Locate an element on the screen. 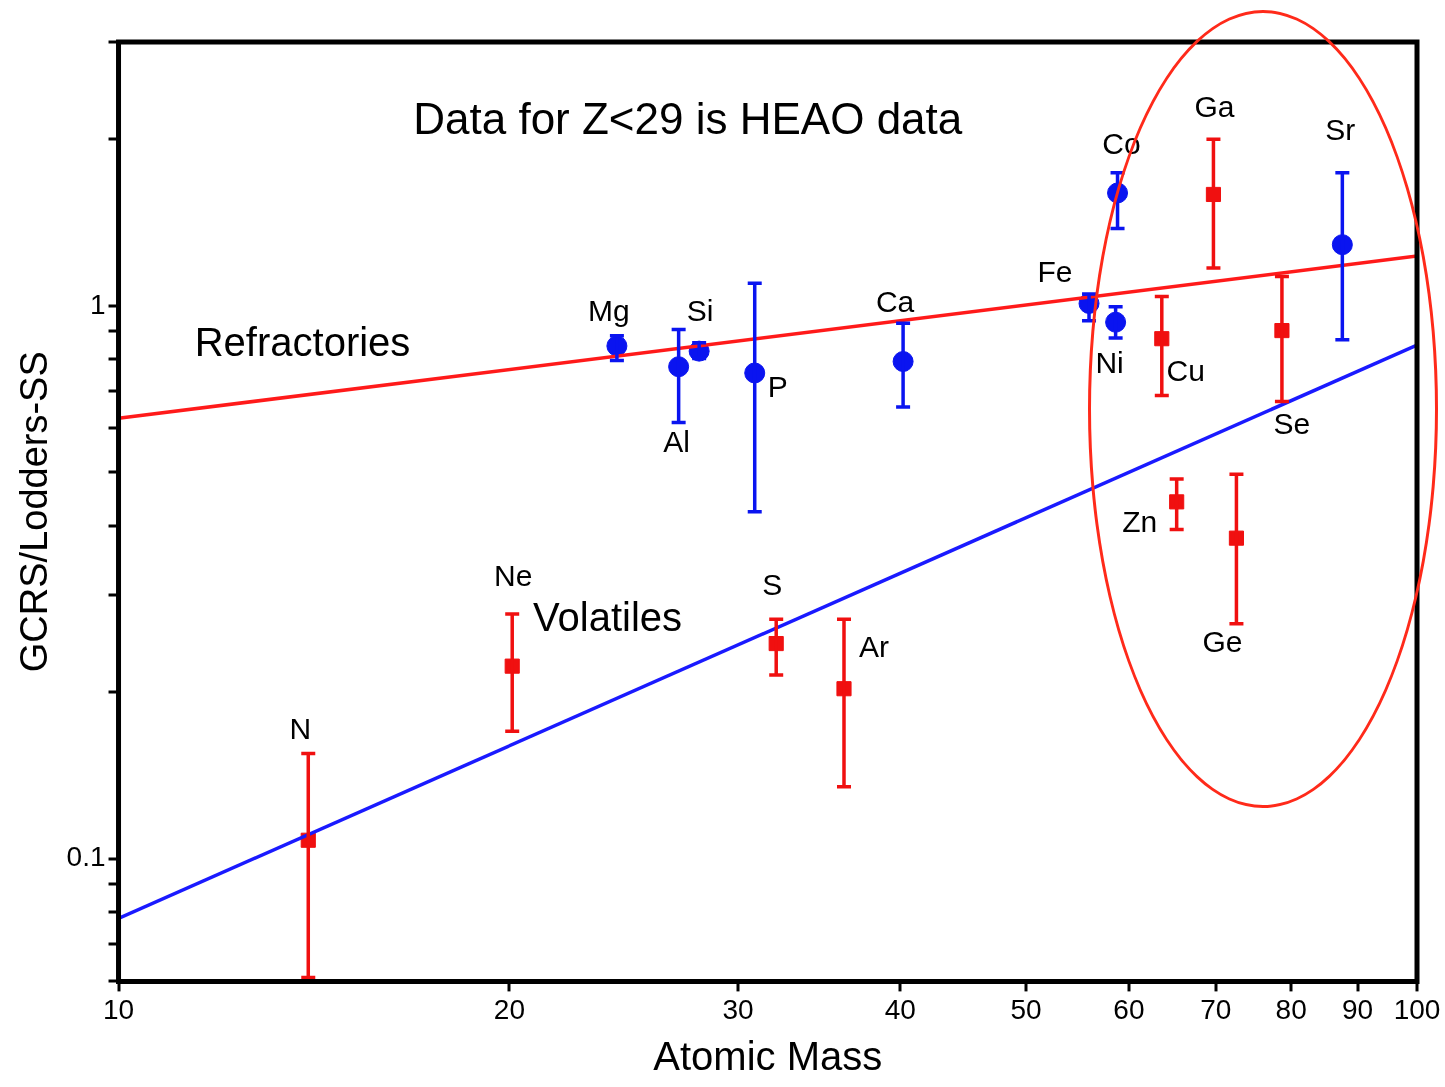 The height and width of the screenshot is (1087, 1445). data-label: Se is located at coordinates (1292, 423).